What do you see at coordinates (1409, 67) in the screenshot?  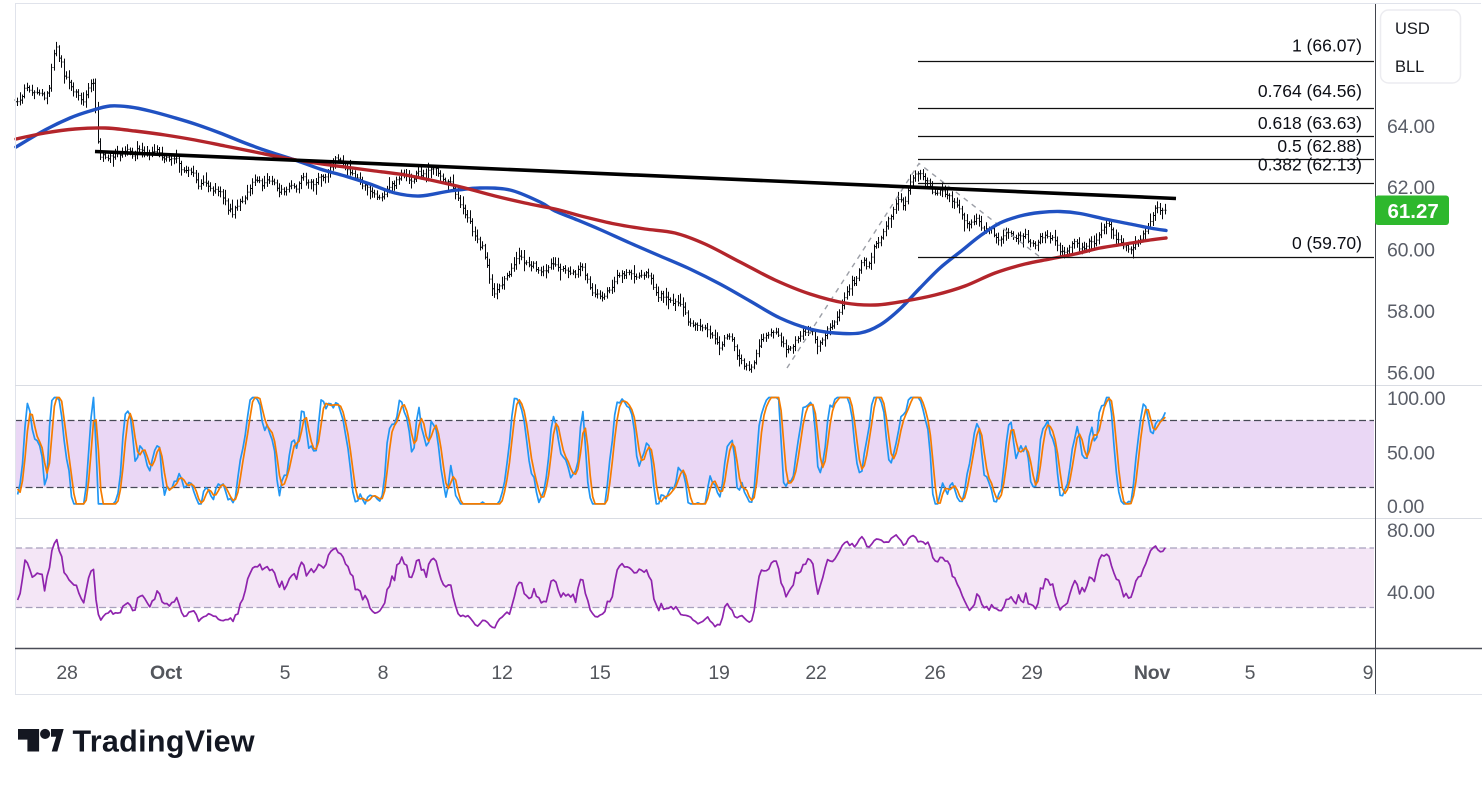 I see `svg-text: BLL` at bounding box center [1409, 67].